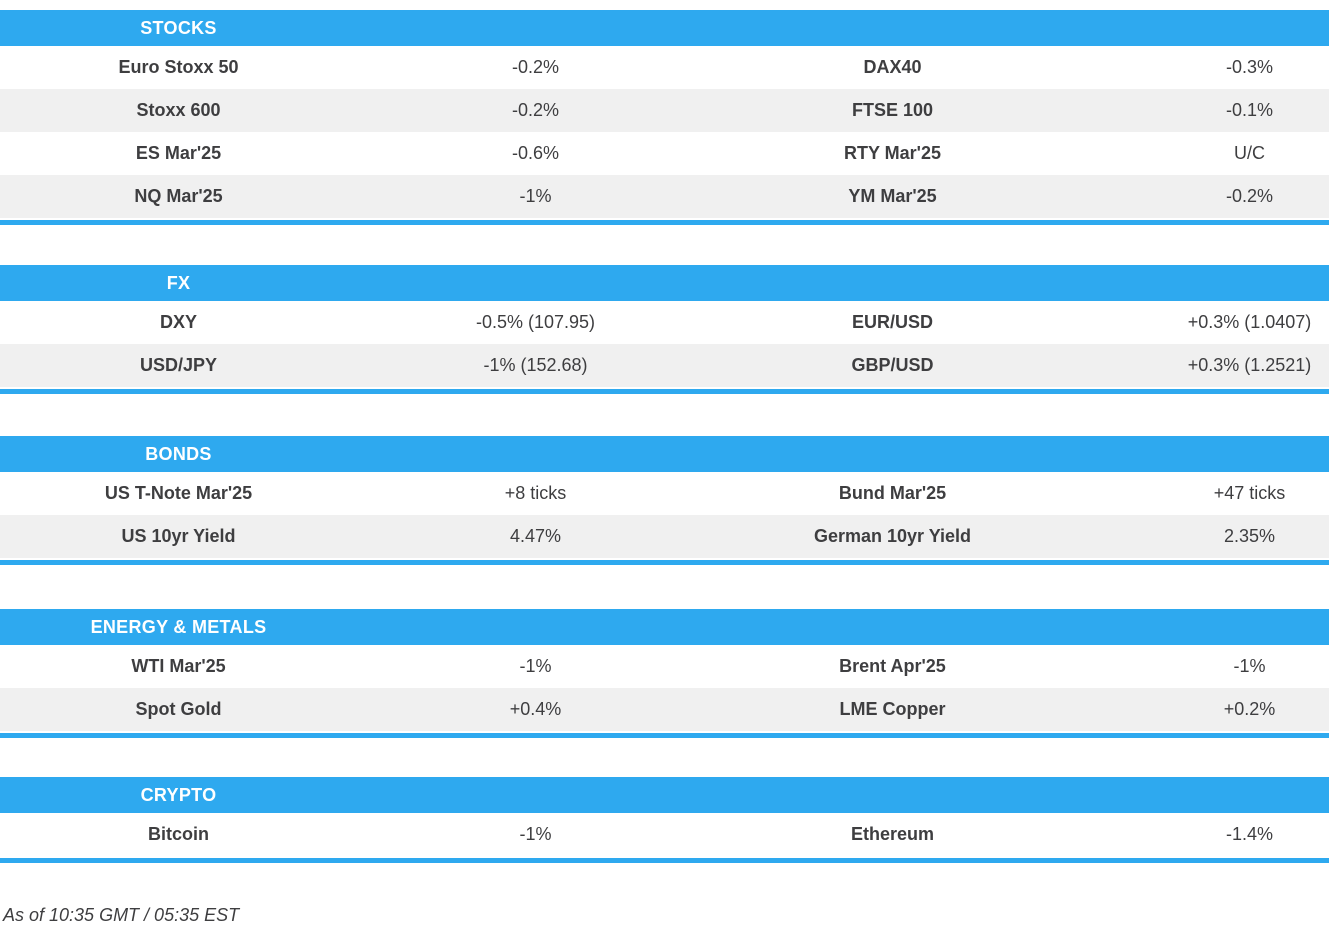 The width and height of the screenshot is (1329, 940). Describe the element at coordinates (892, 709) in the screenshot. I see `instrument-label: LME Copper` at that location.